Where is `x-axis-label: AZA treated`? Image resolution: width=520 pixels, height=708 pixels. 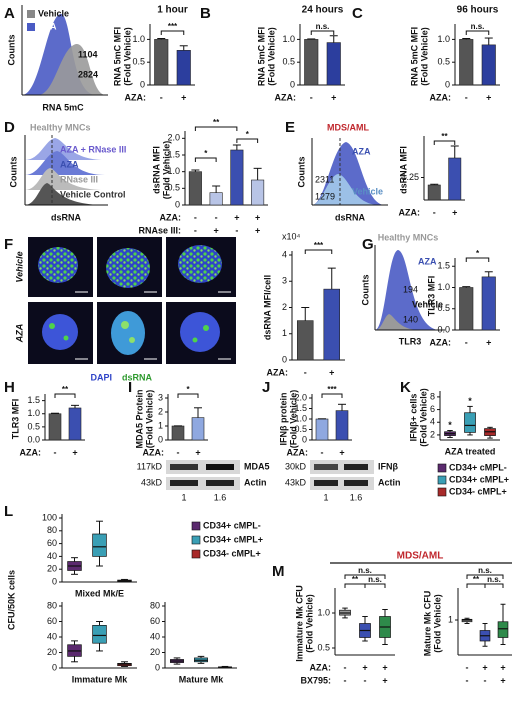
x-axis-label: AZA treated is located at coordinates (470, 451).